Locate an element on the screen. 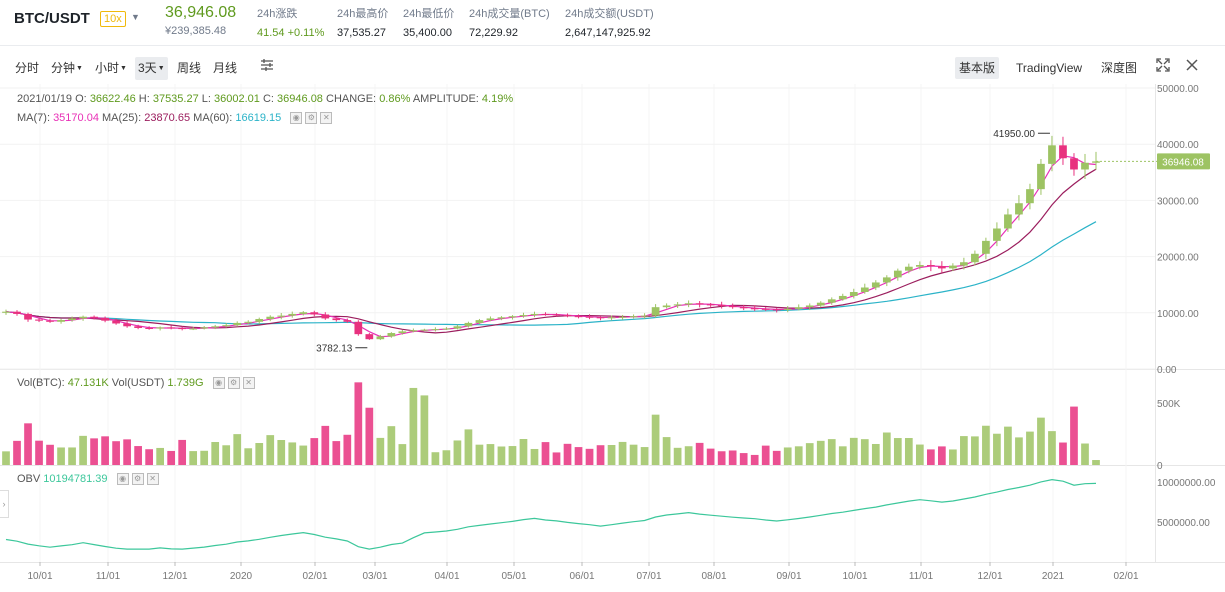 This screenshot has width=1225, height=592. view-depth: 深度图 is located at coordinates (1119, 68).